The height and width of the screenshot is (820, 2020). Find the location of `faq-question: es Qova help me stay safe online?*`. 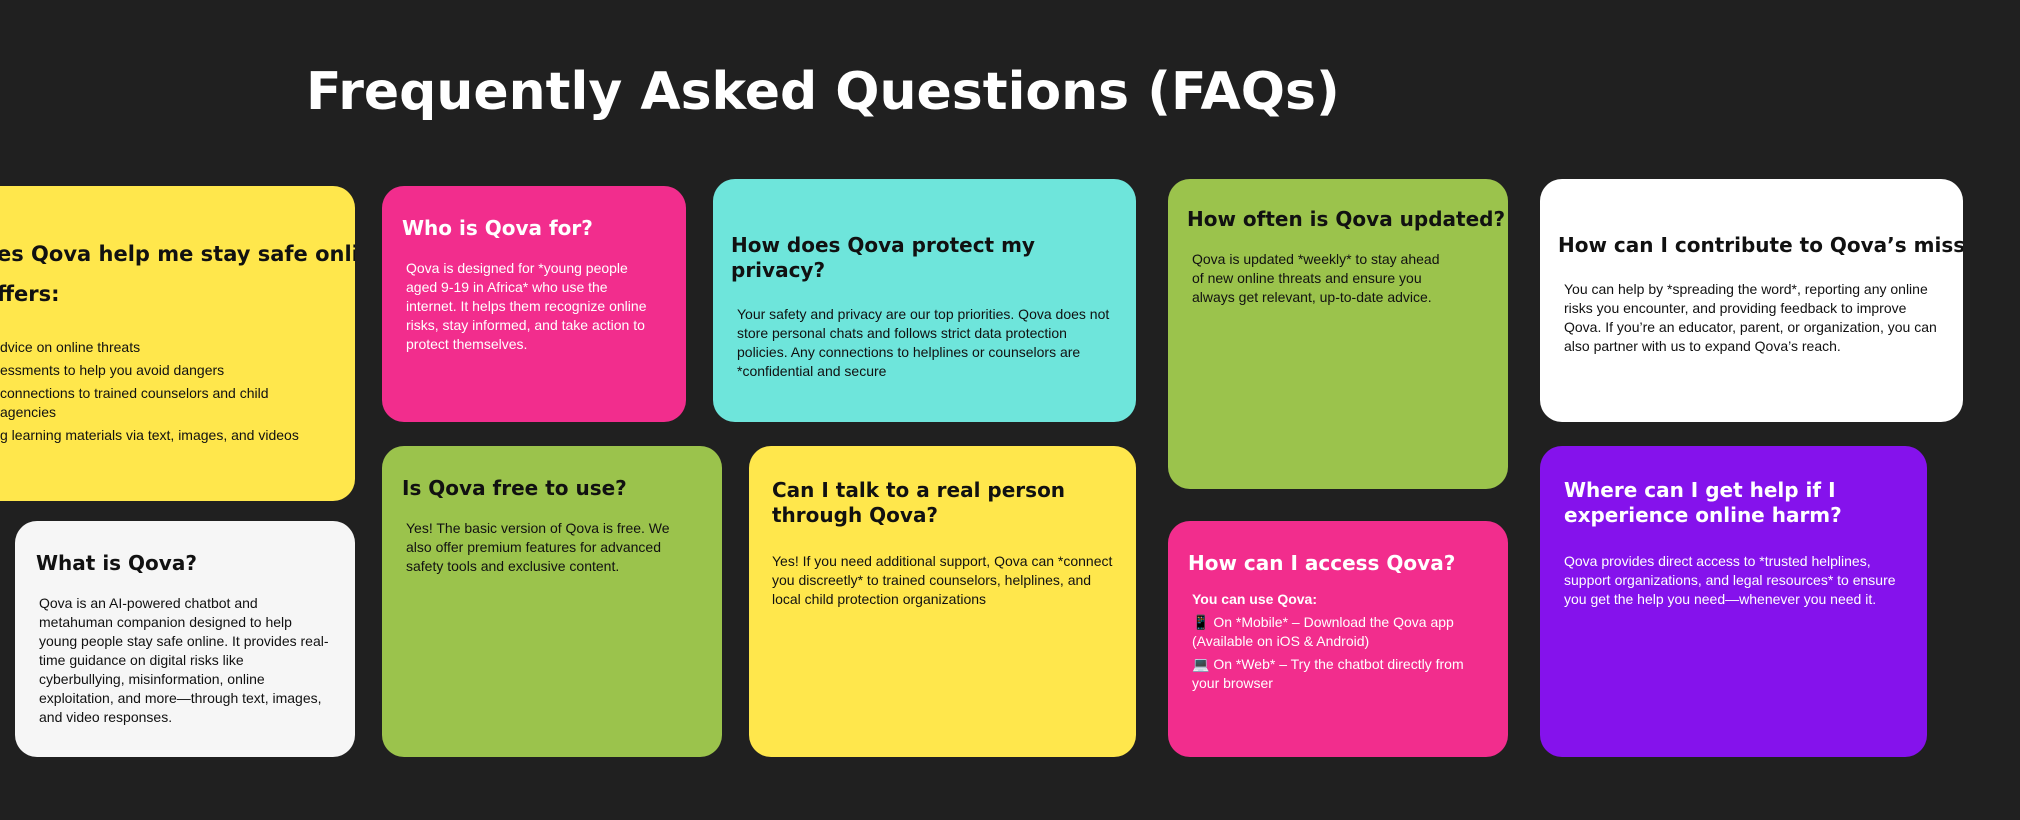

faq-question: es Qova help me stay safe online?* is located at coordinates (177, 254).